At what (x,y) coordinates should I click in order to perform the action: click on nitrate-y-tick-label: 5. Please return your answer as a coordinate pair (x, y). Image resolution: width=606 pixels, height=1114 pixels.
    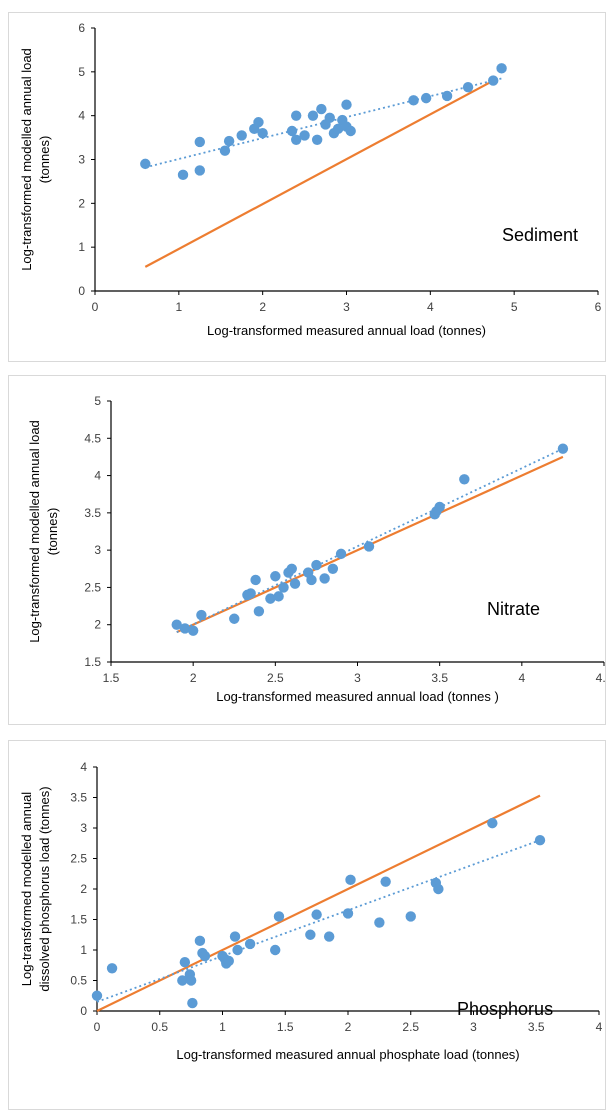
    Looking at the image, I should click on (97, 401).